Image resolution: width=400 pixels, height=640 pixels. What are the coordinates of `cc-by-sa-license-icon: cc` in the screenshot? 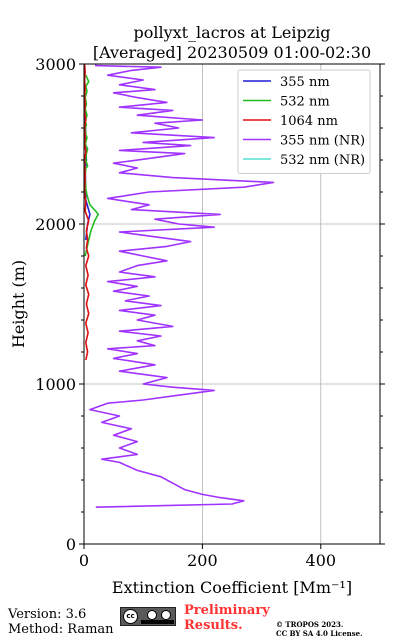 It's located at (148, 616).